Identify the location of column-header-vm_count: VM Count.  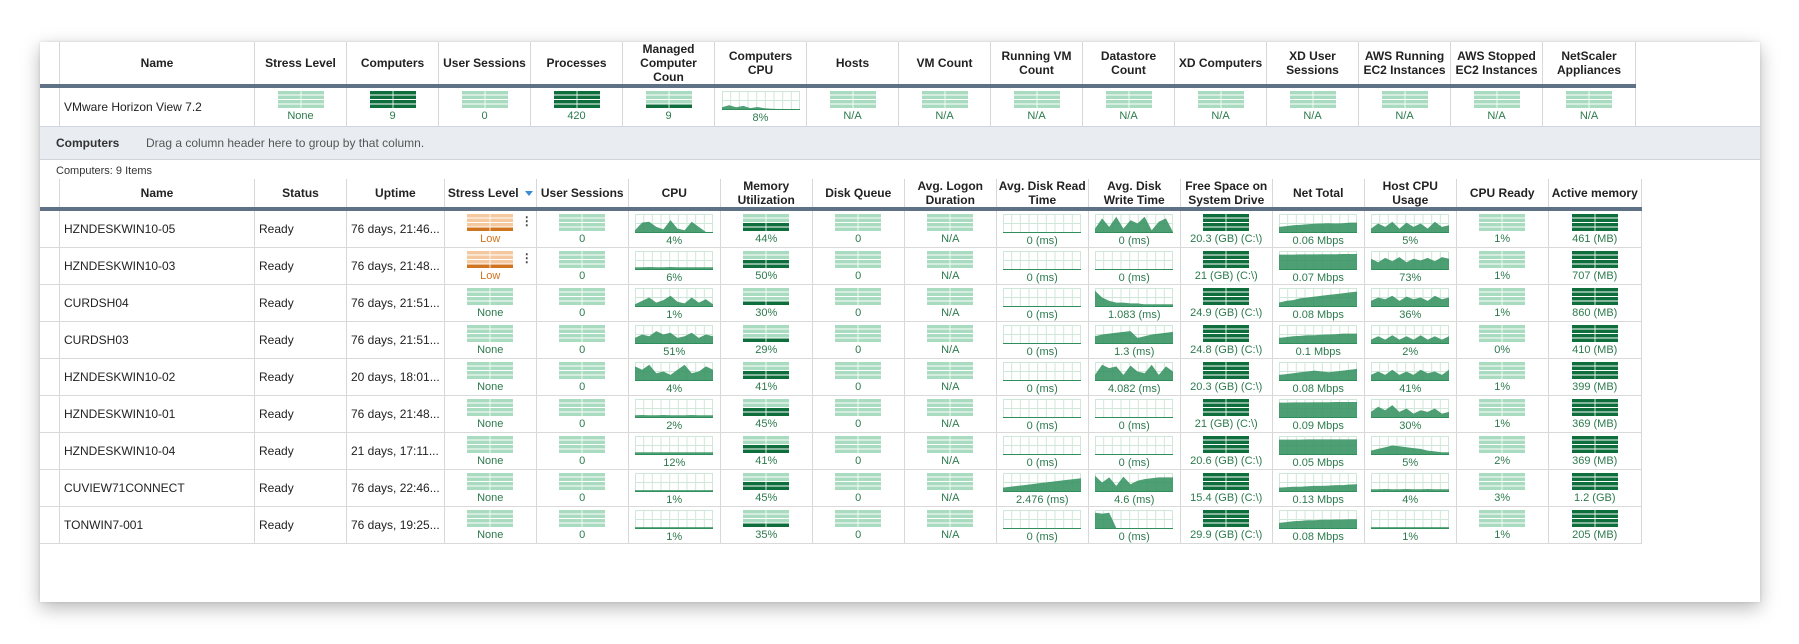
(944, 65).